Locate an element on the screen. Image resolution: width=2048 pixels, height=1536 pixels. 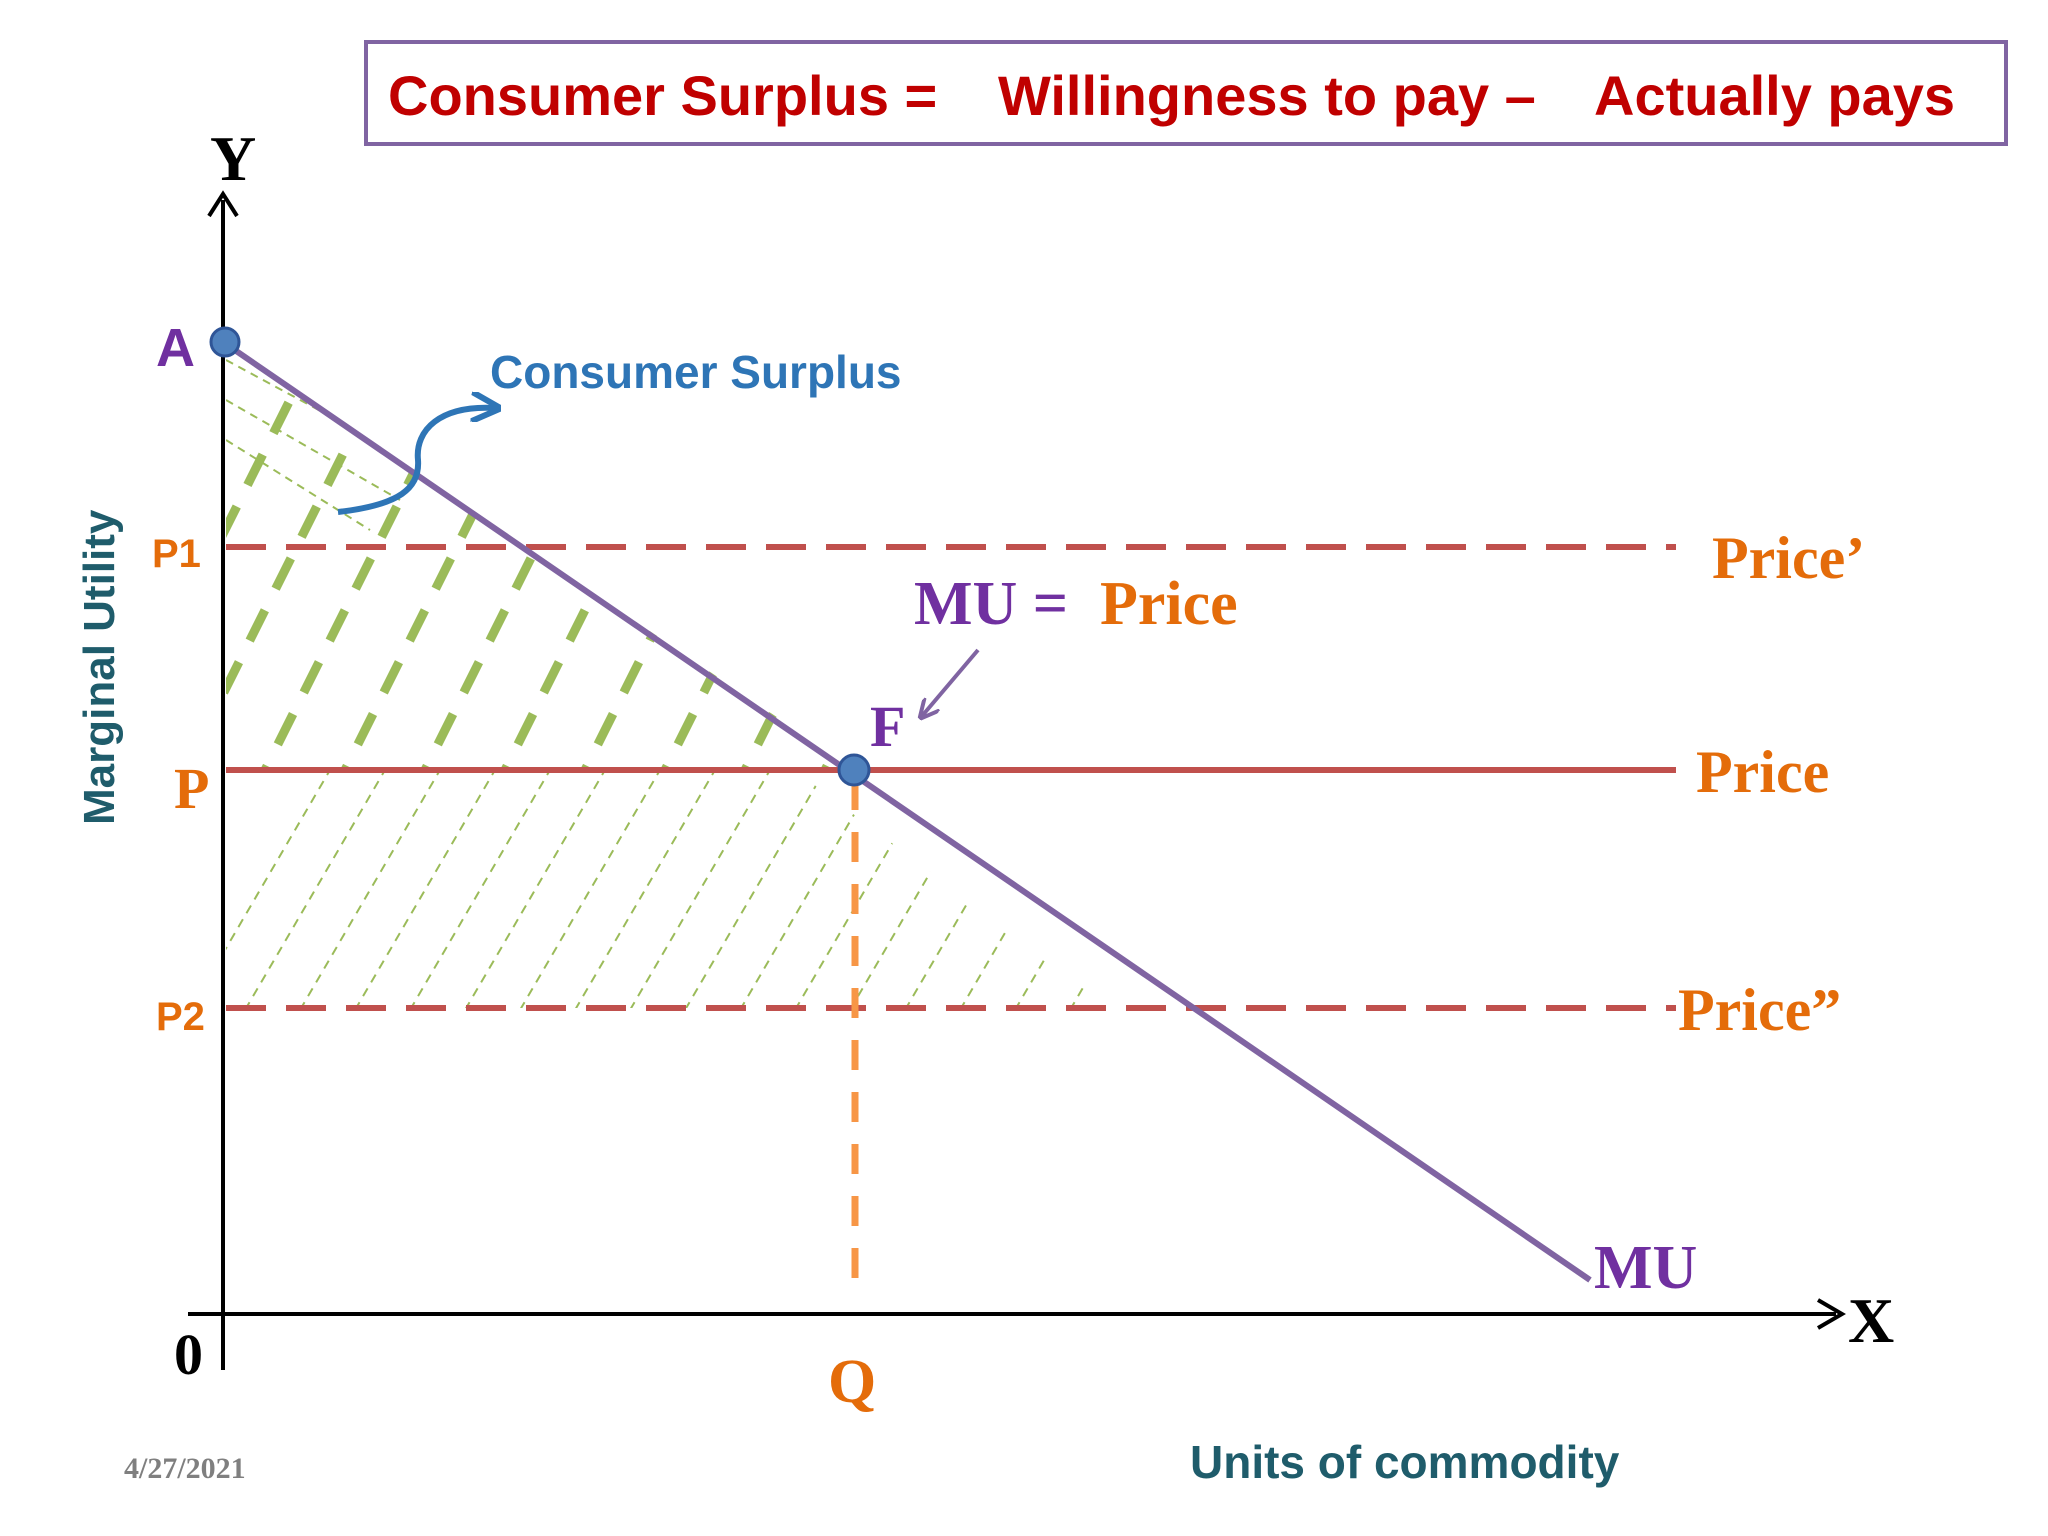
mu-price-arrow is located at coordinates (951, 682).